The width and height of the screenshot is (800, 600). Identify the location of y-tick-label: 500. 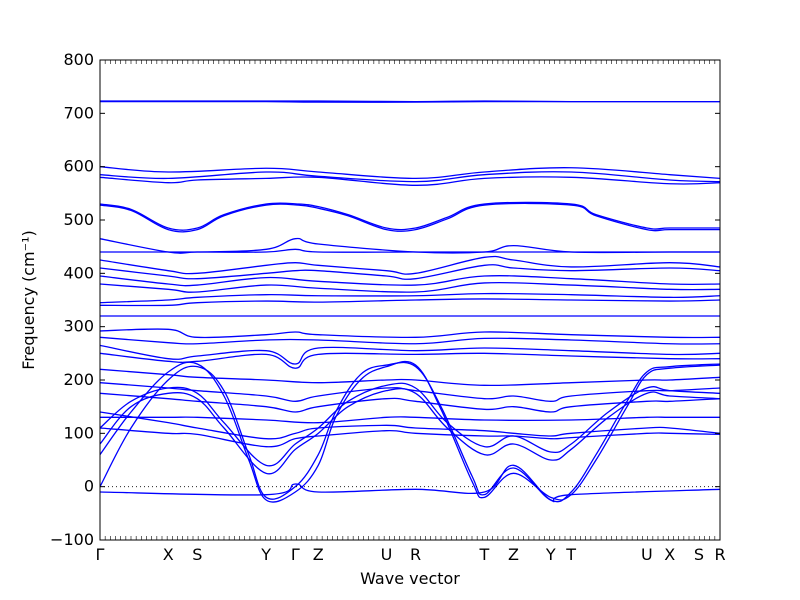
(78, 219).